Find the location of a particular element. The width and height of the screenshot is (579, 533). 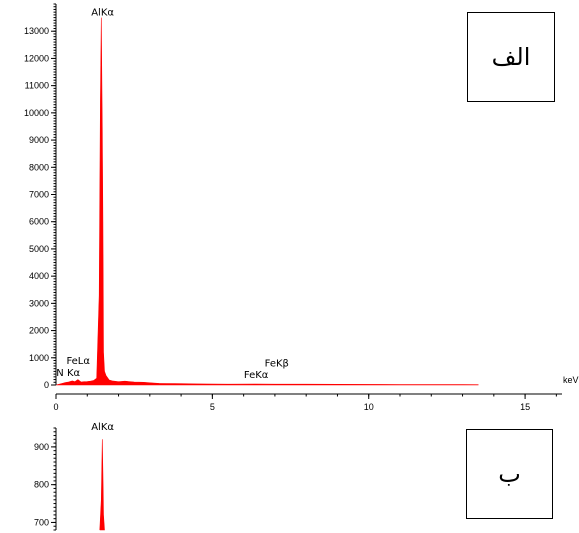

y-tick-label: 800 is located at coordinates (41, 485).